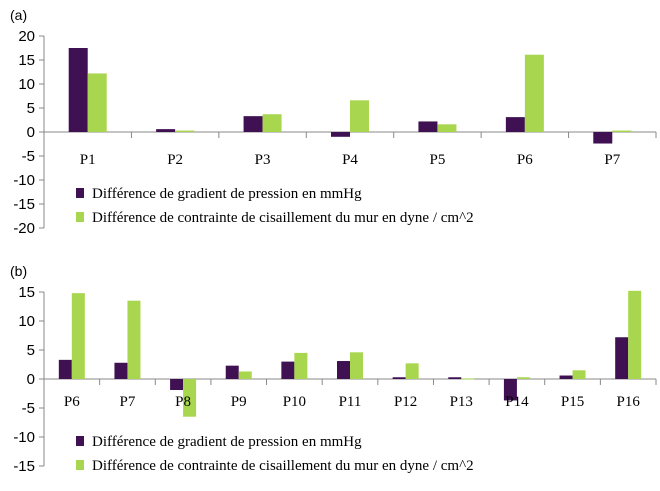 The height and width of the screenshot is (491, 660). Describe the element at coordinates (523, 378) in the screenshot. I see `panel-b-bar-p14-series2` at that location.